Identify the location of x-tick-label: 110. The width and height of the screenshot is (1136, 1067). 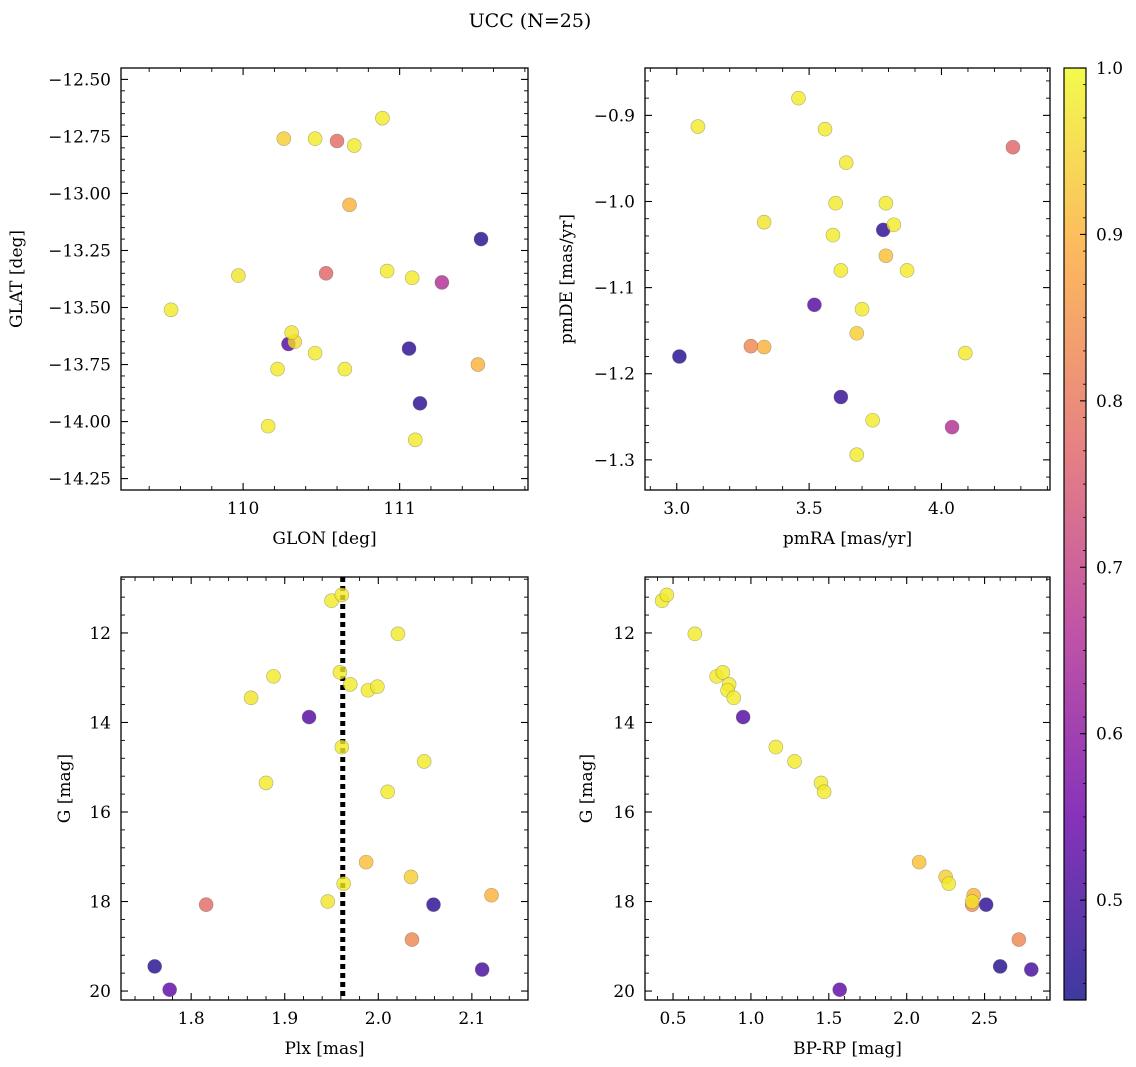
(243, 509).